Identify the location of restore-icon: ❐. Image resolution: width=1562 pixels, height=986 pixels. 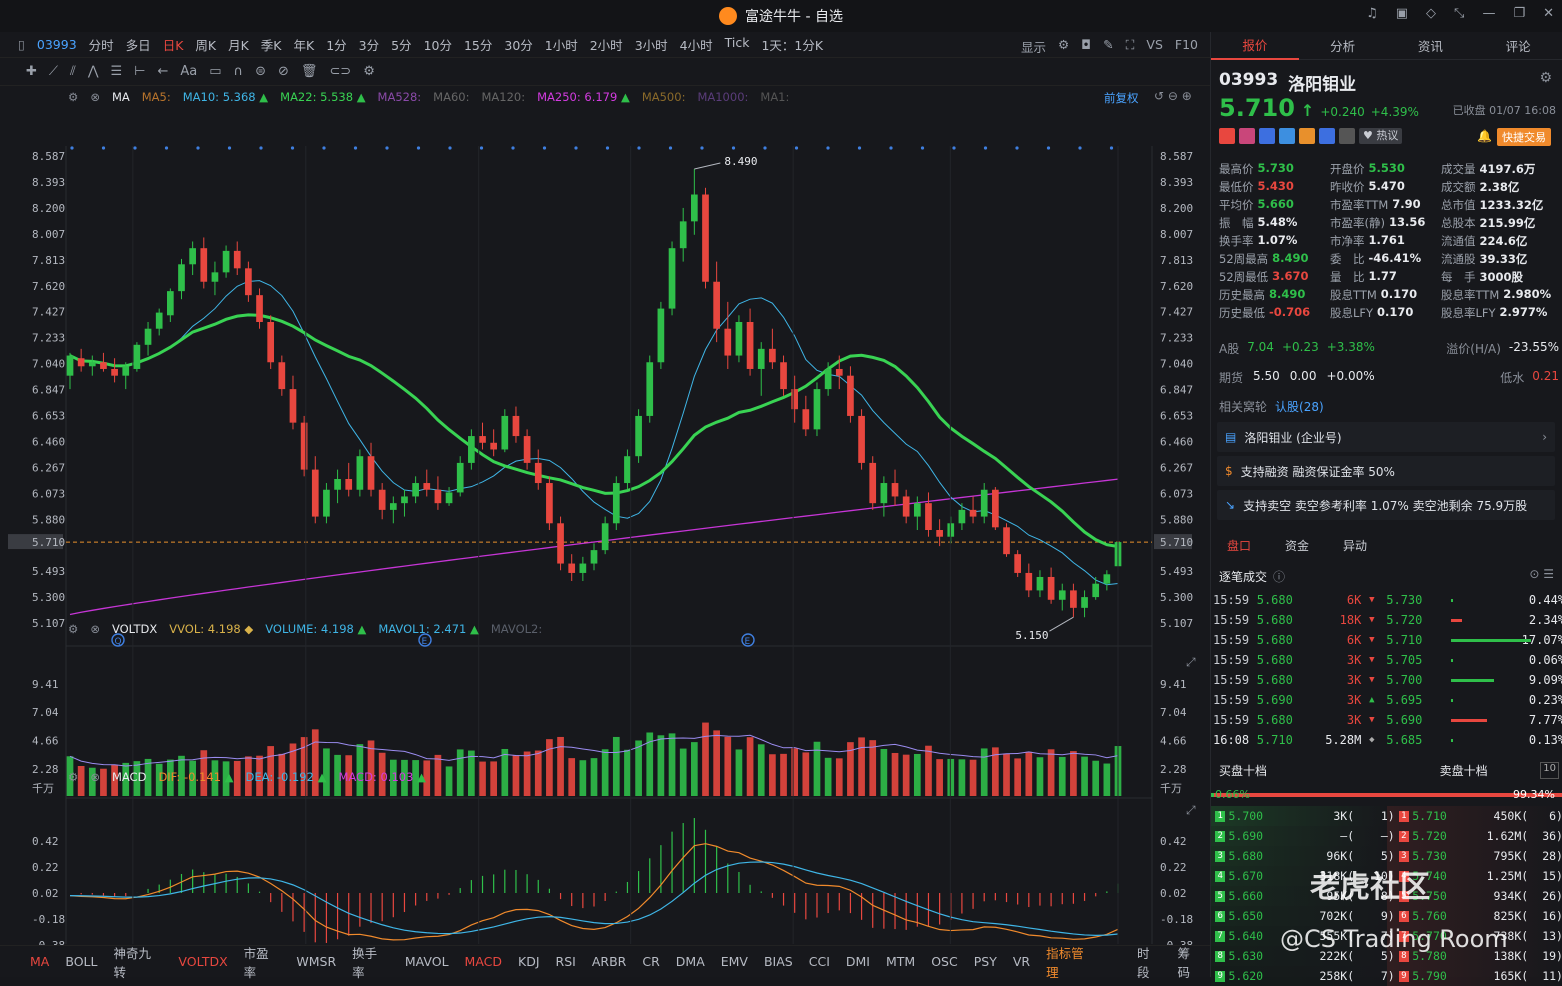
(1519, 13).